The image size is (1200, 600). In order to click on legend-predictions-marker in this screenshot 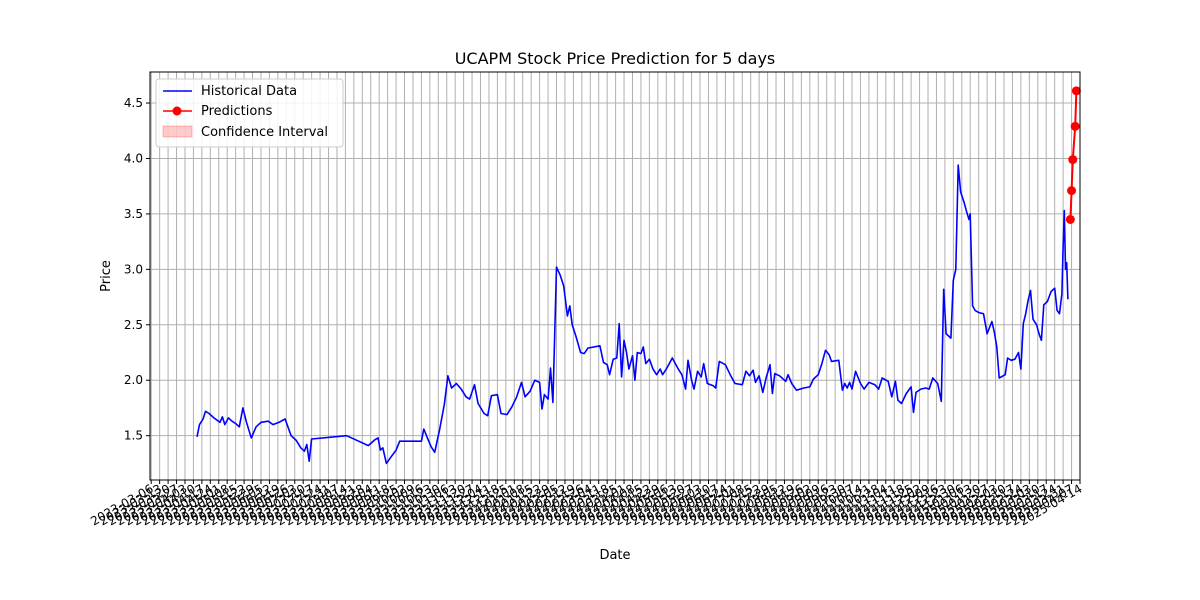, I will do `click(177, 111)`.